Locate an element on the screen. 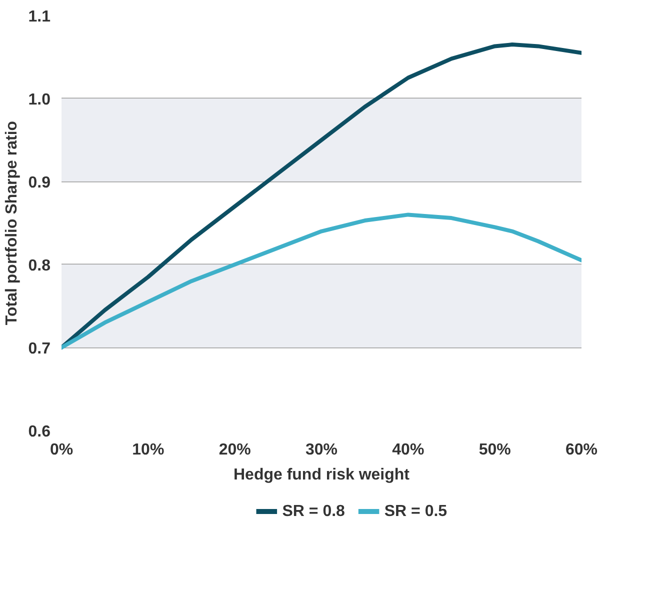  x-axis-title: Hedge fund risk weight is located at coordinates (321, 475).